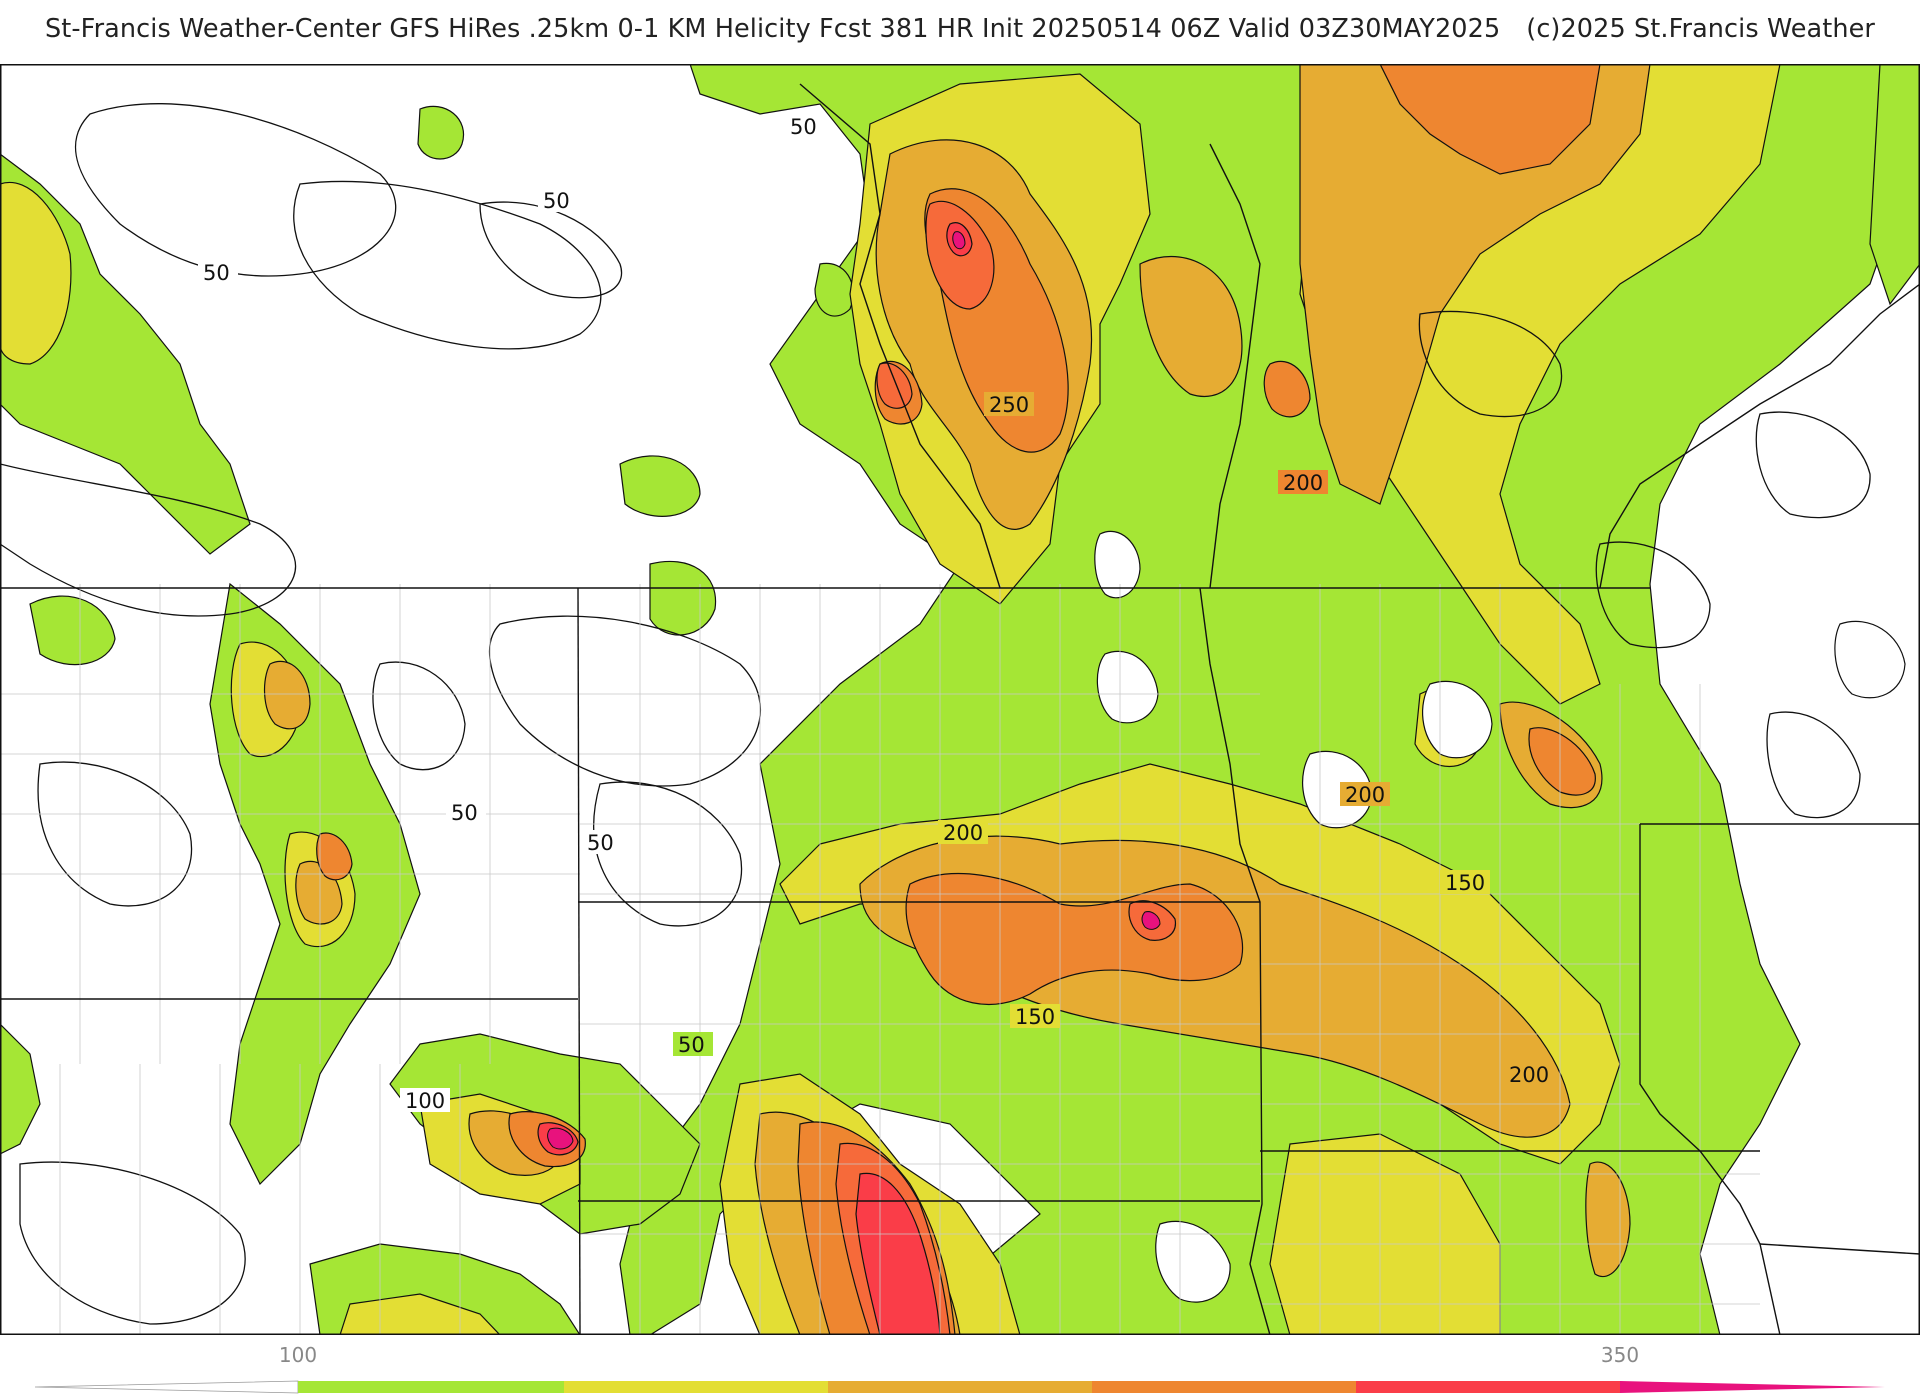  Describe the element at coordinates (1009, 405) in the screenshot. I see `contour-label: 250` at that location.